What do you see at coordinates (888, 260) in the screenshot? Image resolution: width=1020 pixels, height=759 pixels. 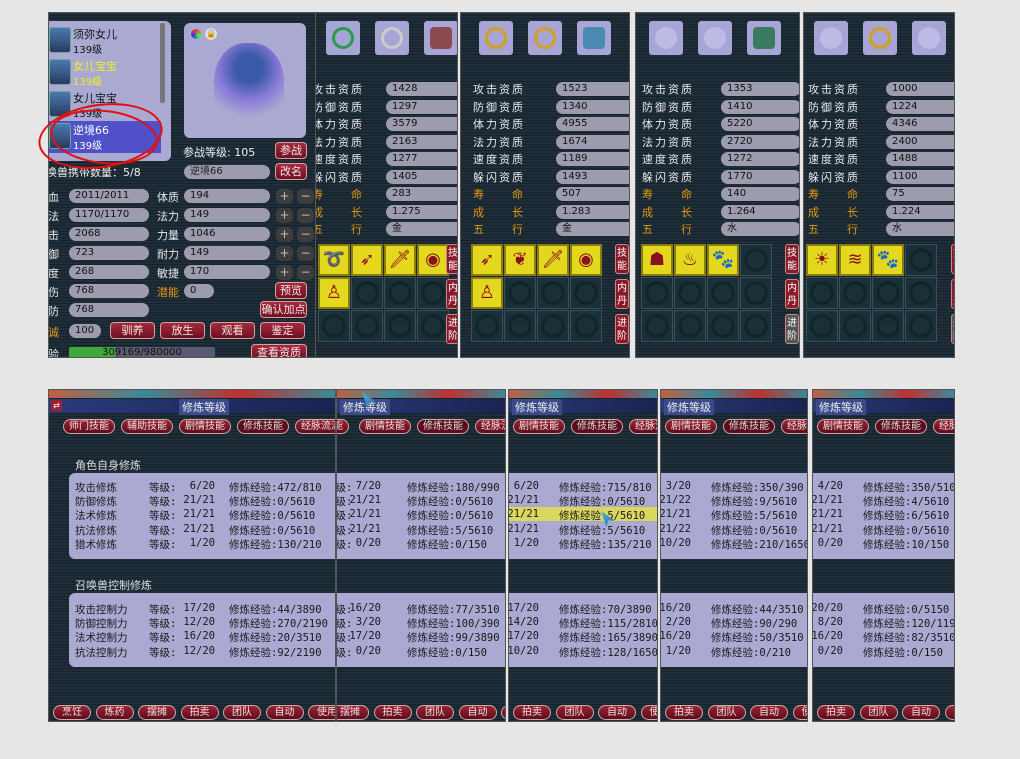 I see `skill-icon: 🐾` at bounding box center [888, 260].